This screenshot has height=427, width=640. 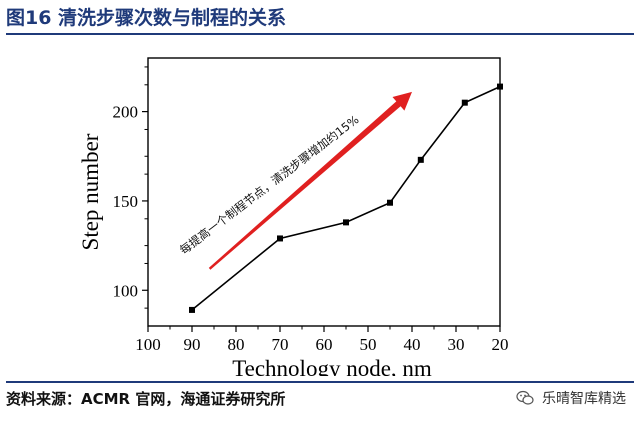 I want to click on x-axis-label: Technology node, nm, so click(x=332, y=366).